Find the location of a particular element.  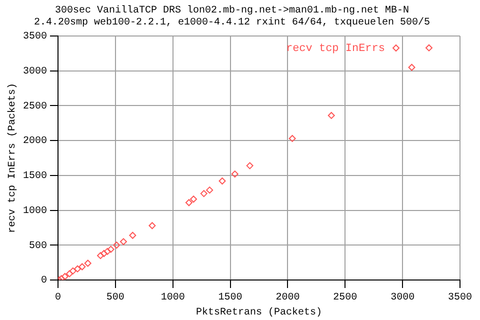

x-tick-label: 1500 is located at coordinates (230, 298).